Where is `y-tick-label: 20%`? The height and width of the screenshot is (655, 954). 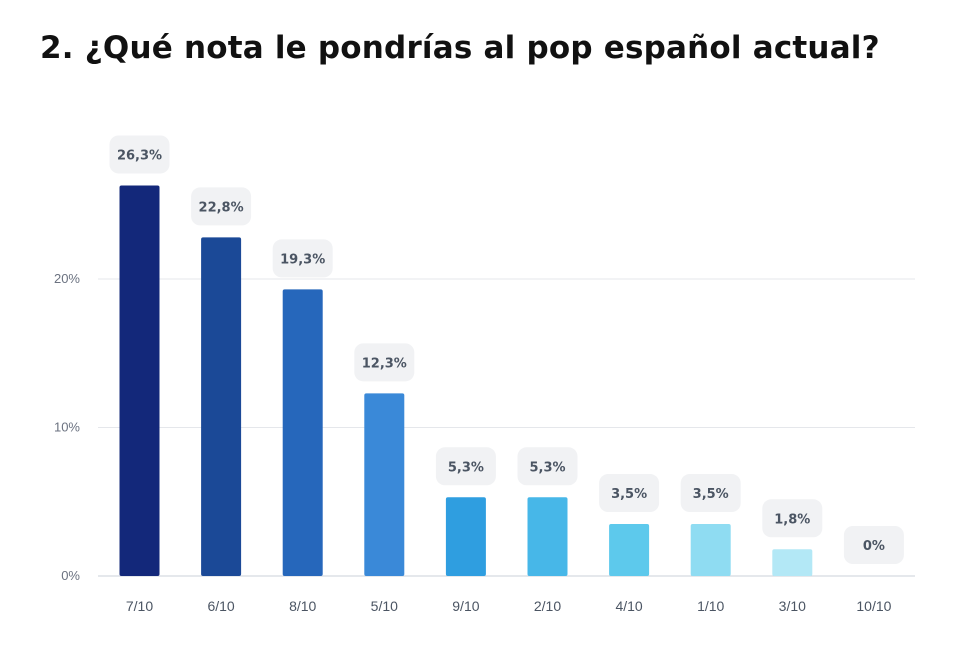 y-tick-label: 20% is located at coordinates (67, 278).